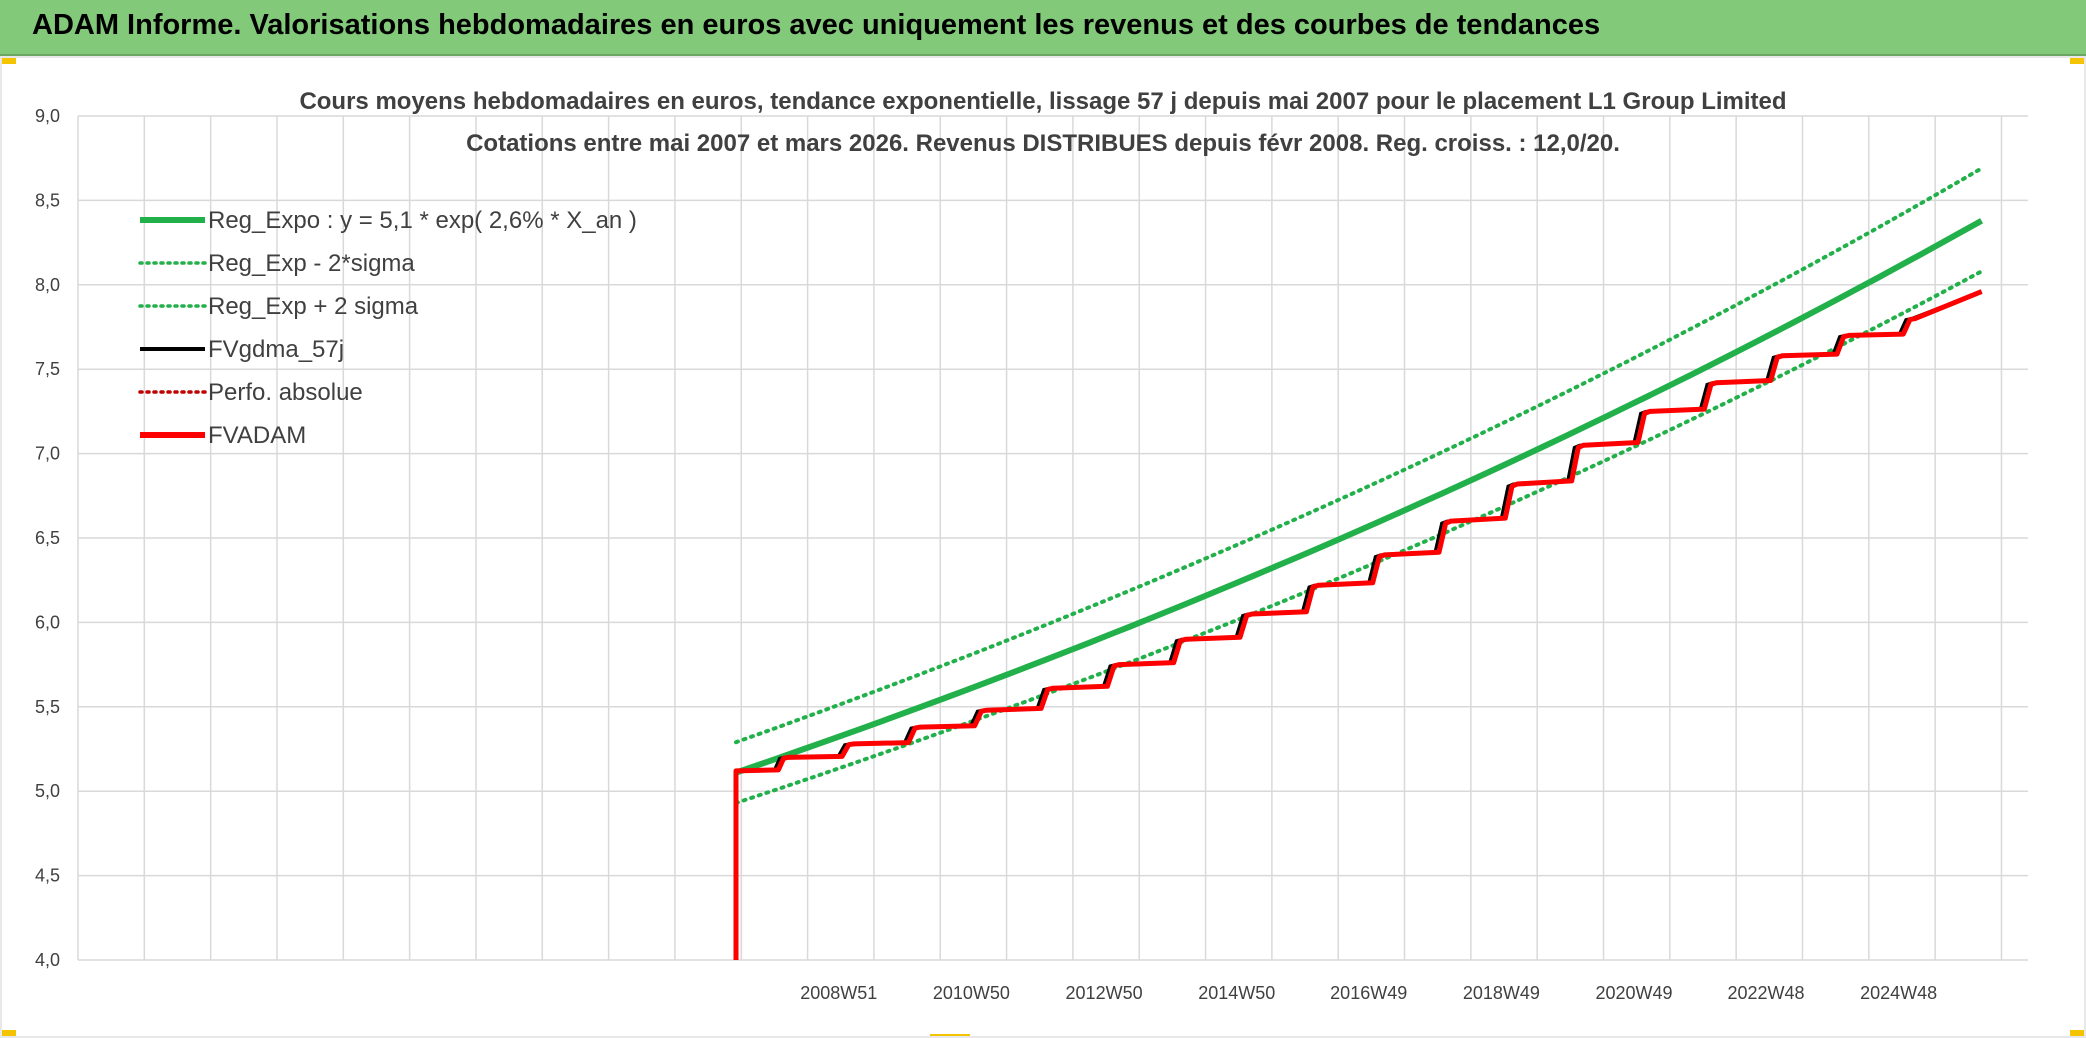  I want to click on x-tick-label: 2018W49, so click(1501, 993).